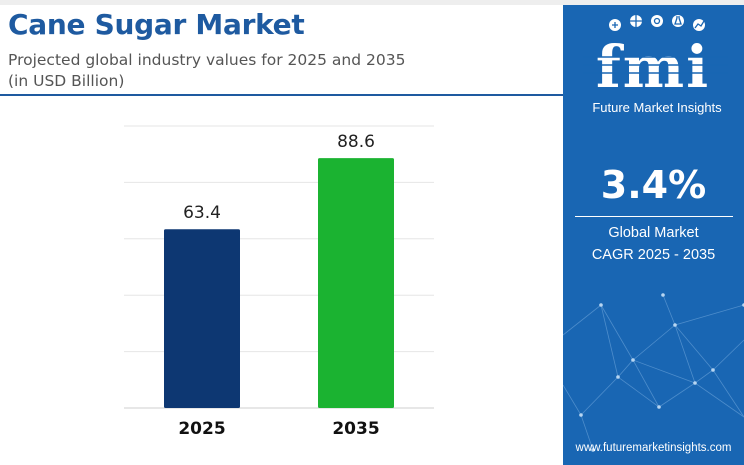 The height and width of the screenshot is (465, 744). Describe the element at coordinates (653, 255) in the screenshot. I see `cagr-label-line-2: CAGR 2025 - 2035` at that location.